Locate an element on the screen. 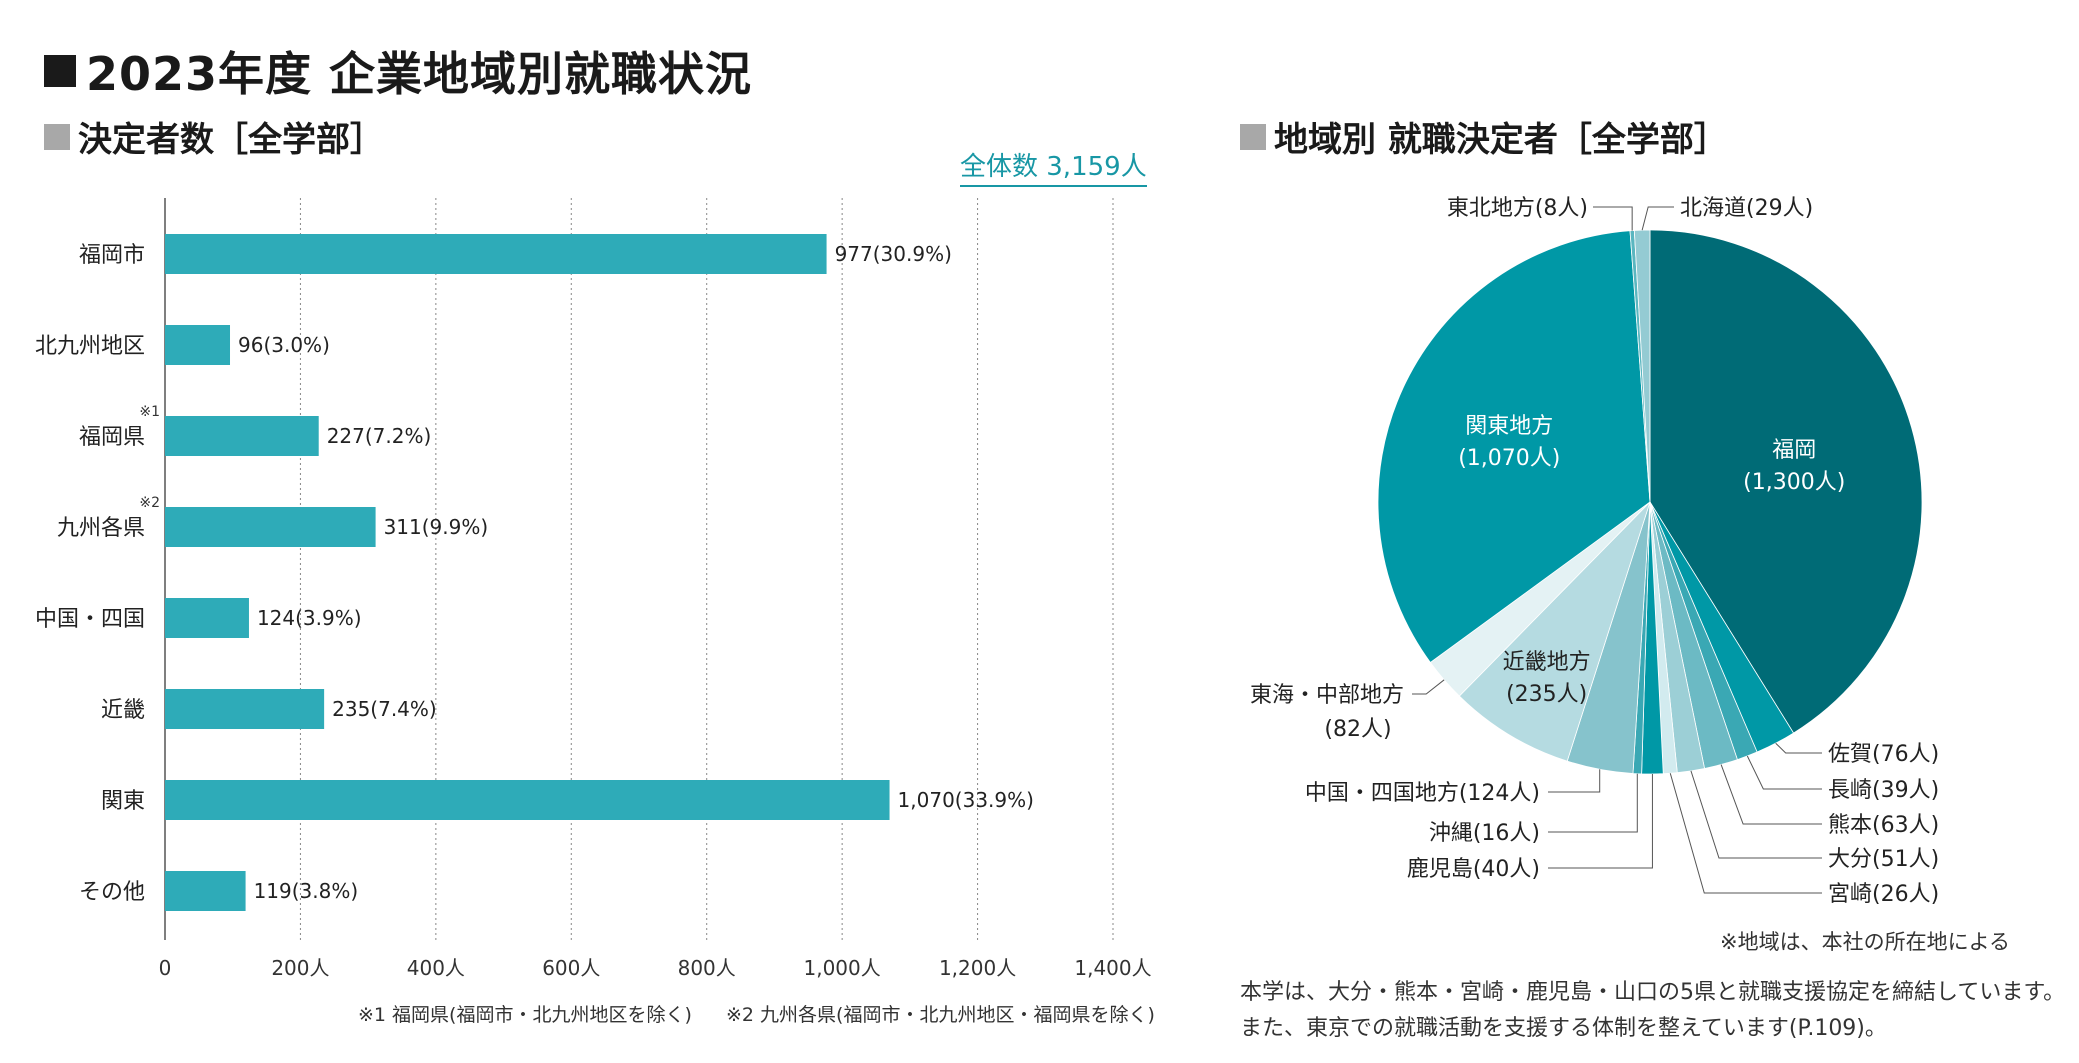 This screenshot has width=2079, height=1063. left-chart-subtitle: 決定者数［全学部］ is located at coordinates (214, 136).